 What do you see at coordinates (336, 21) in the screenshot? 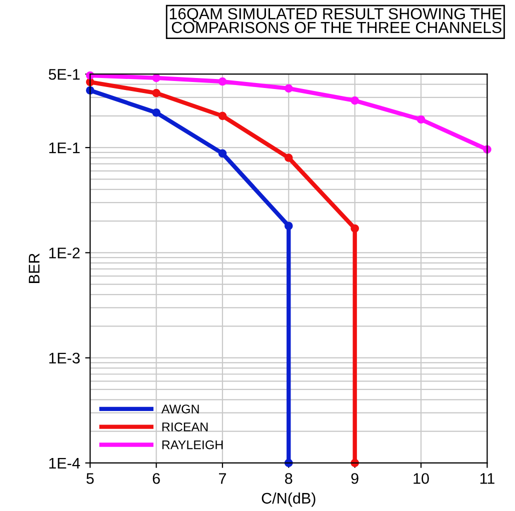
I see `chart-title: 16QAM SIMULATED RESULT SHOWING THE COMPARISONS OF THE THREE CHANNELS` at bounding box center [336, 21].